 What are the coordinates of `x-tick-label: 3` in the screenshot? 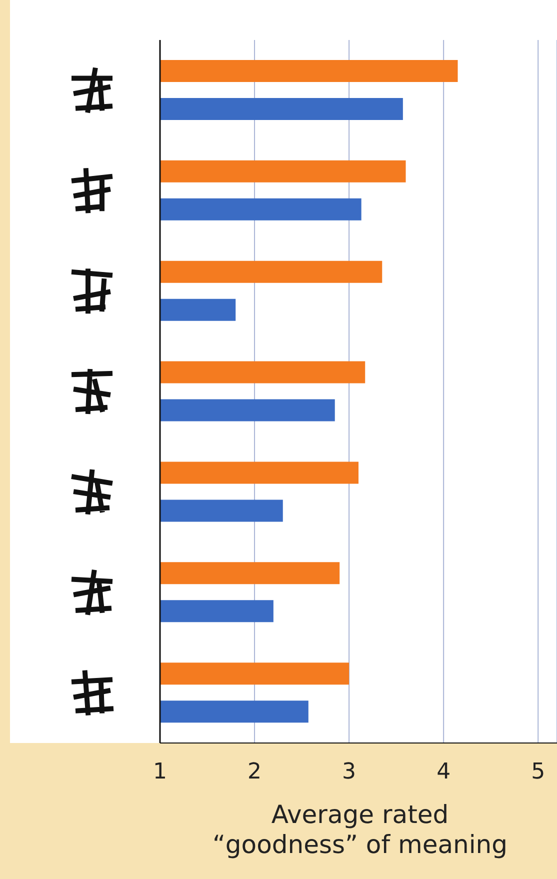 It's located at (349, 772).